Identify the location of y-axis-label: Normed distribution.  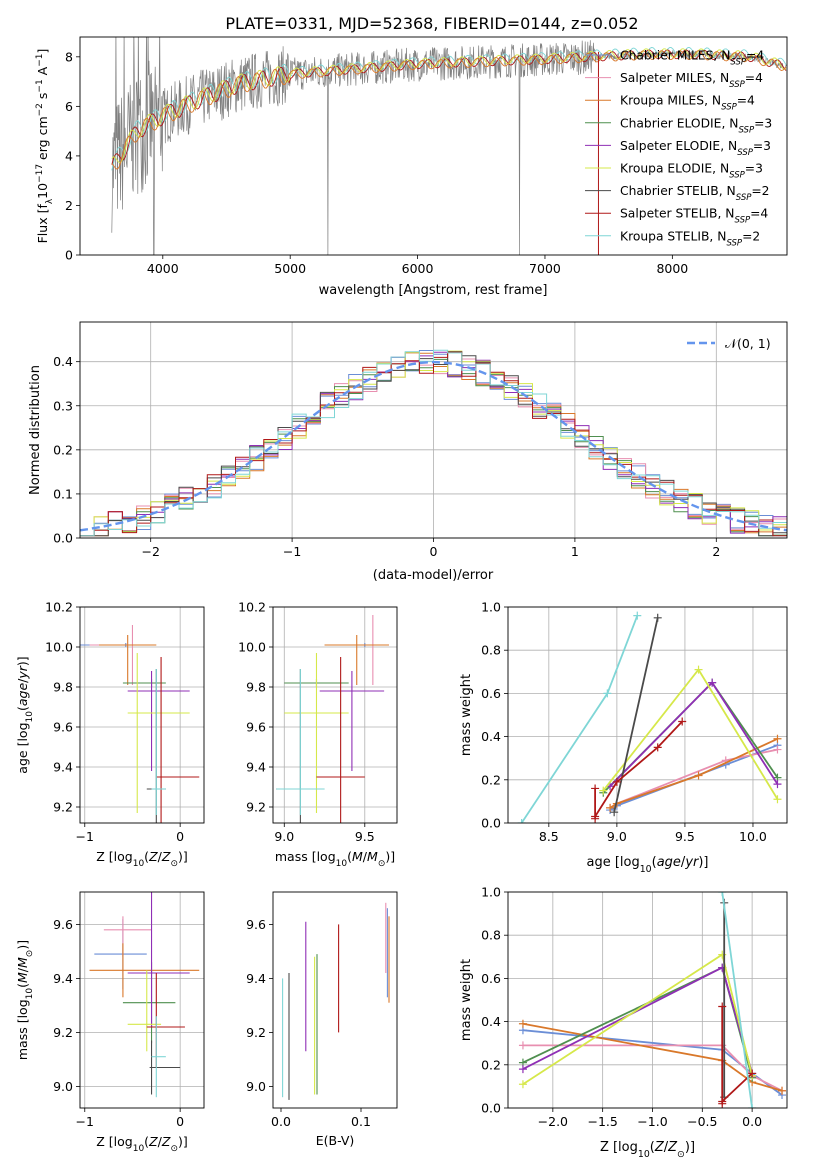
(35, 430).